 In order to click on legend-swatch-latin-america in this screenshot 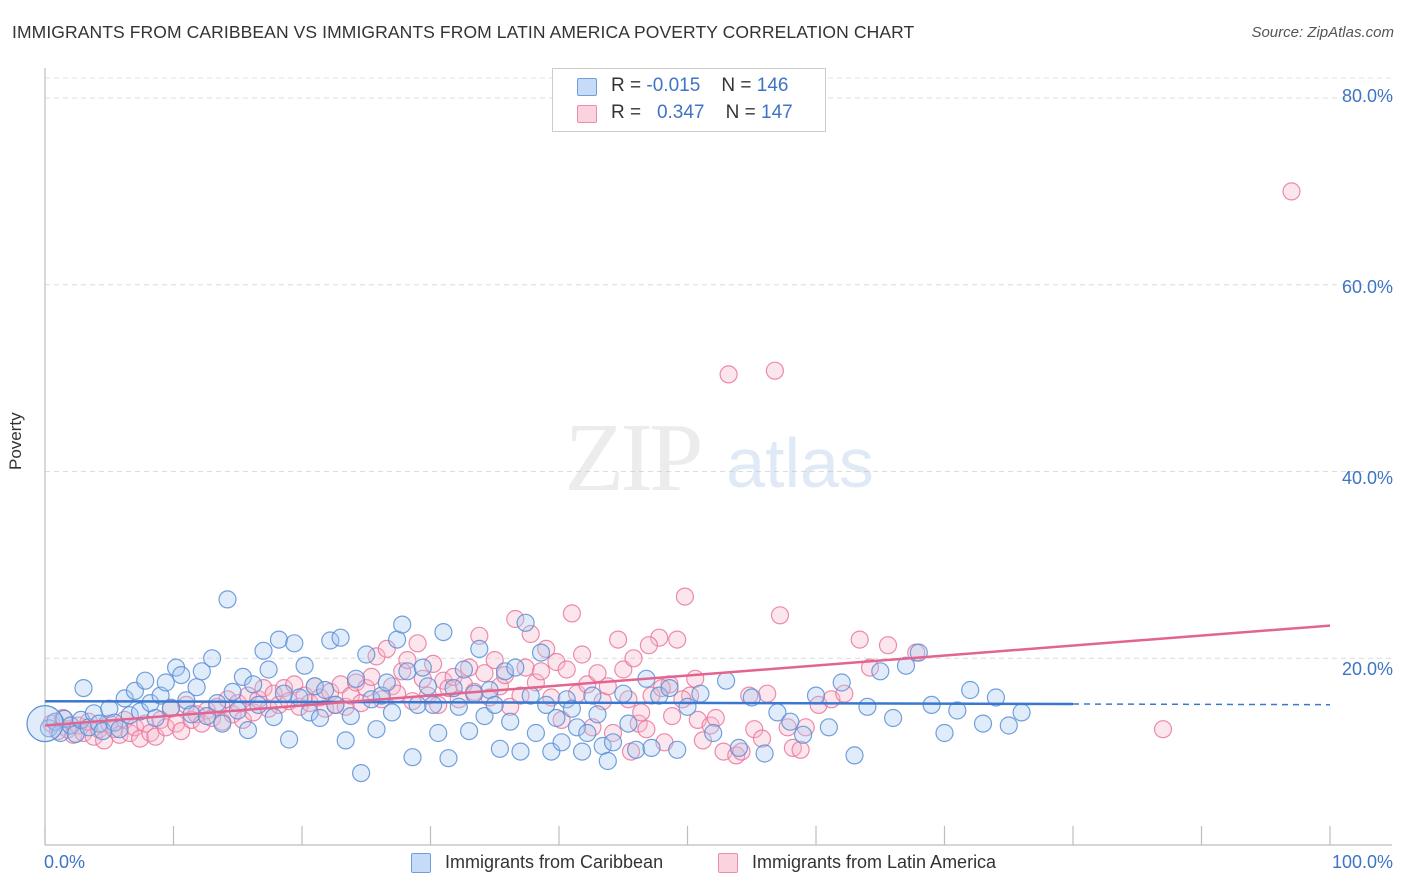, I will do `click(728, 863)`.